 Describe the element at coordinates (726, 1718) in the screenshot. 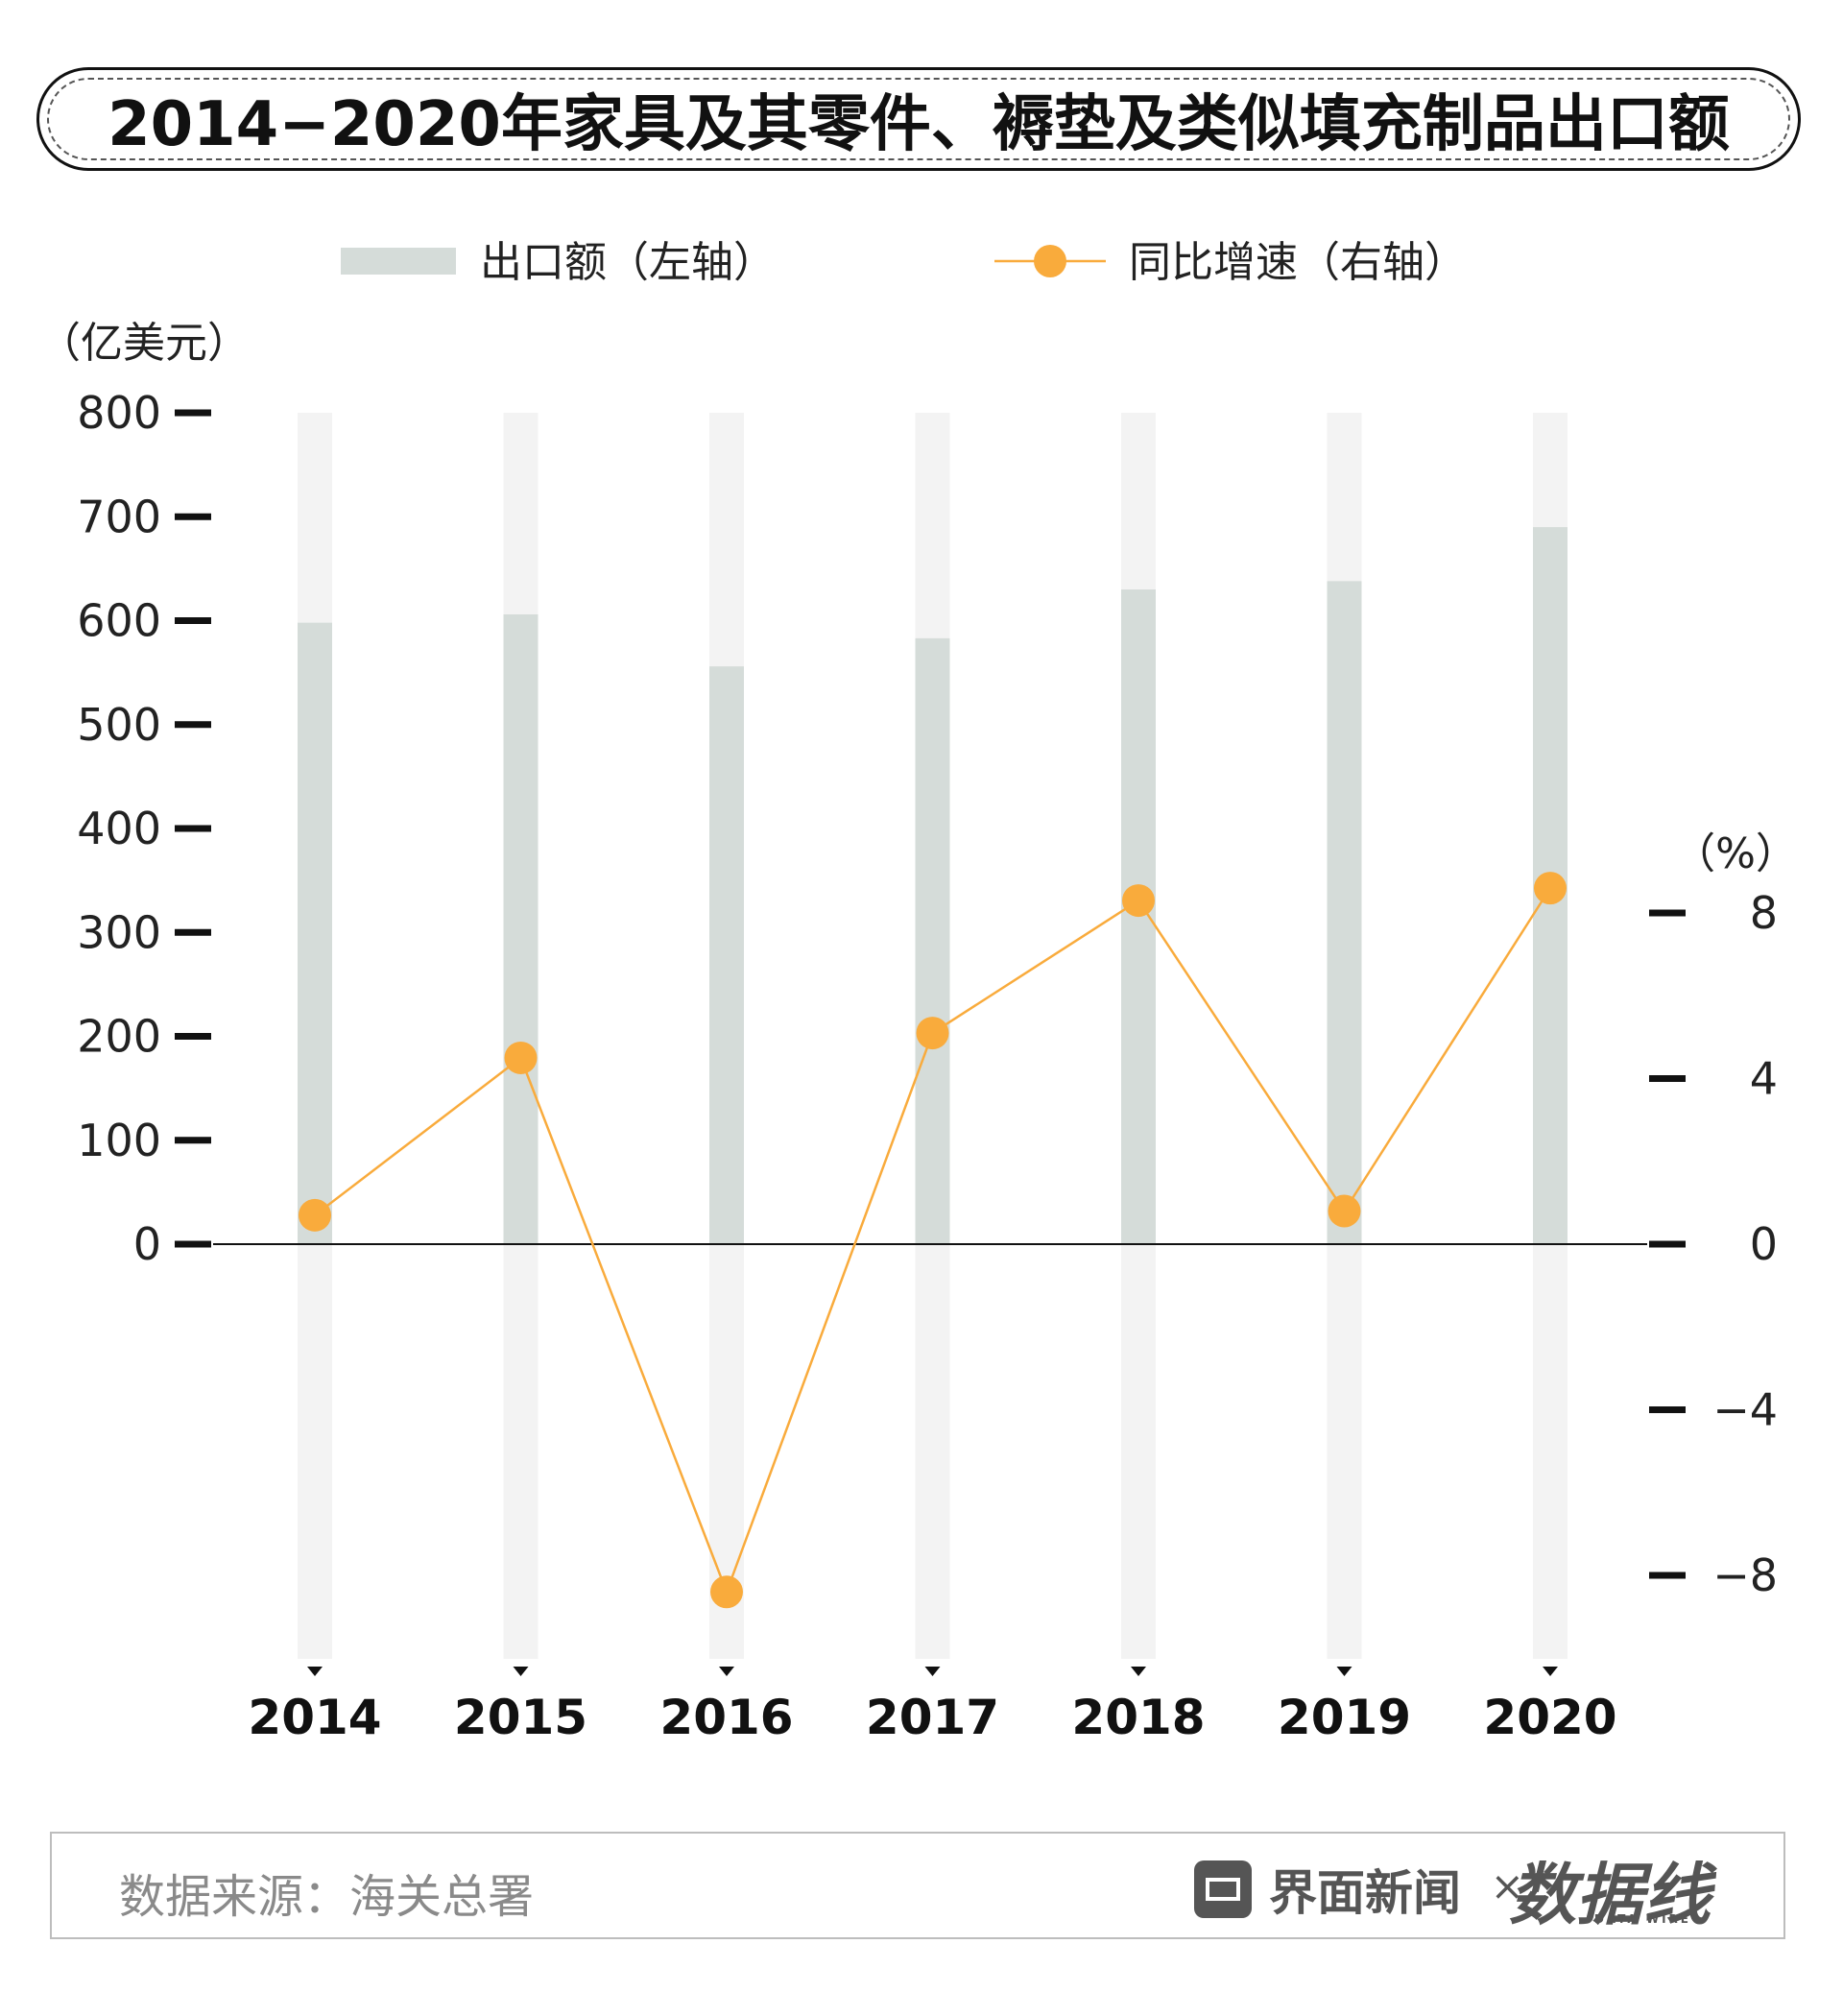

I see `x-axis-tick-label: 2016` at that location.